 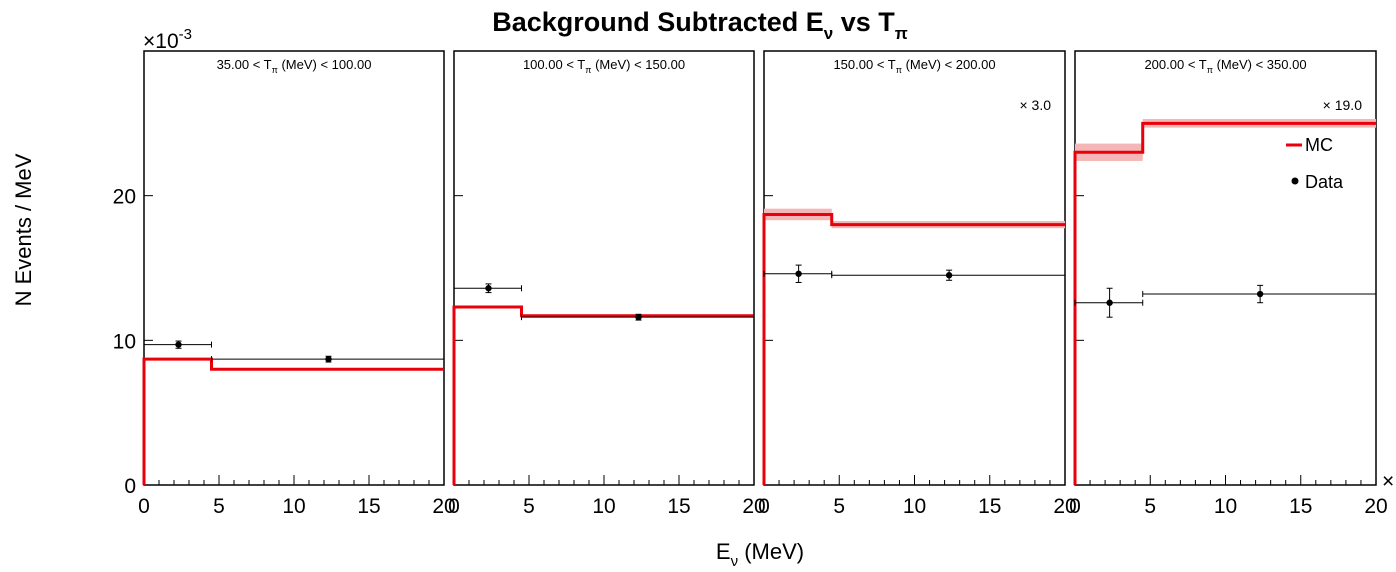 I want to click on legend-data-label: Data, so click(x=1324, y=182).